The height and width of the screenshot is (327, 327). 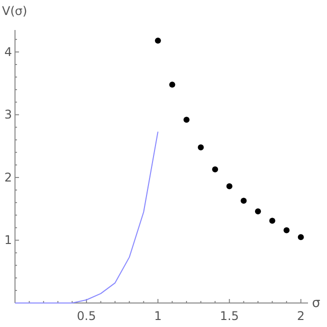 I want to click on x-tick-label: 0.5, so click(x=86, y=316).